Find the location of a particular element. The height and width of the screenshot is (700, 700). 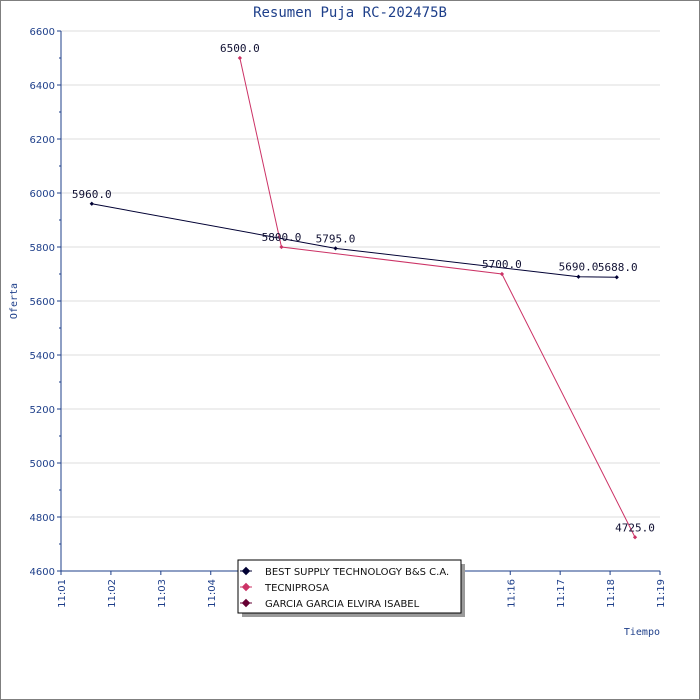

y-tick-label: 6000 is located at coordinates (42, 194).